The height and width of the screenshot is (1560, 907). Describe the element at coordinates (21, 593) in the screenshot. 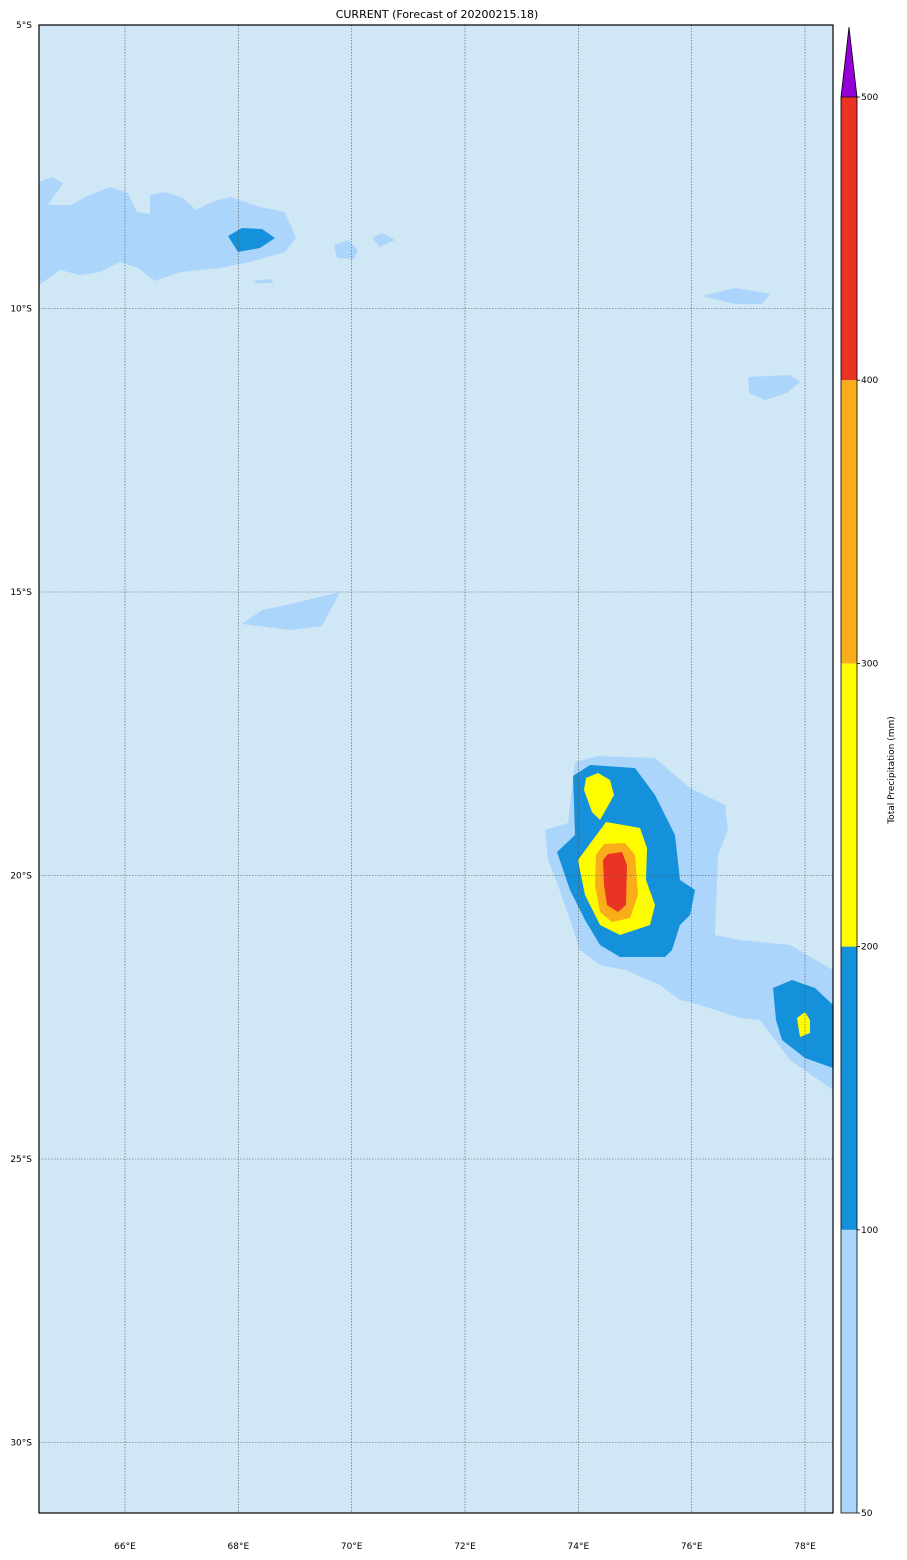

I see `lat-tick-label: 15°S` at that location.